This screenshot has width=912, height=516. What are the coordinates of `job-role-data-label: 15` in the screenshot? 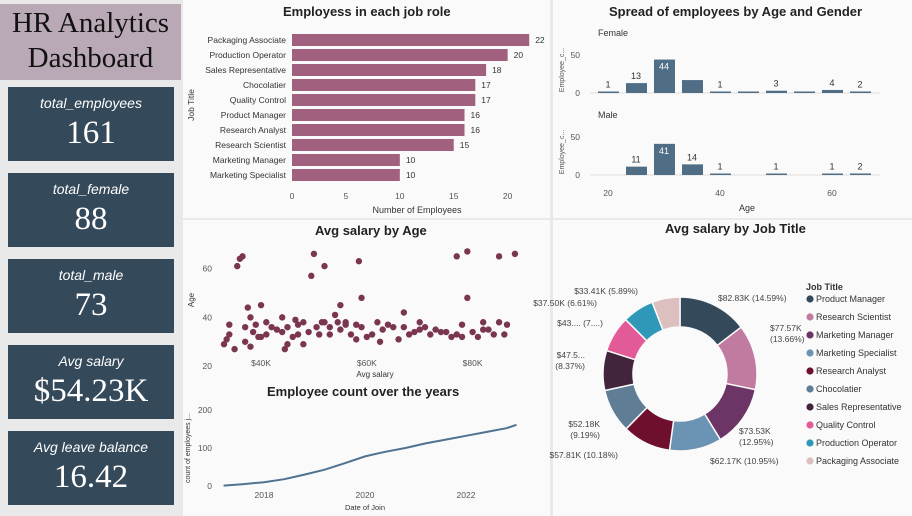 It's located at (465, 145).